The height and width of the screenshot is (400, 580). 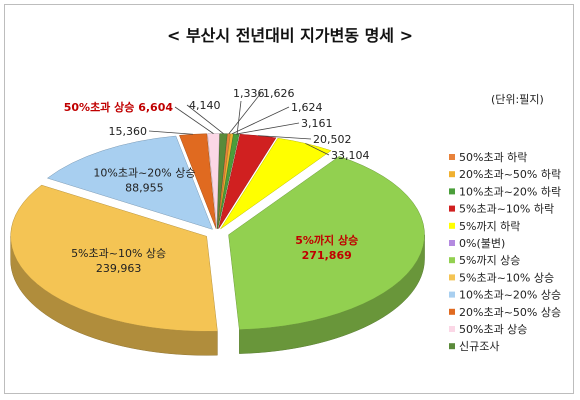 I want to click on slice-label-name: 5%까지 상승, so click(x=326, y=240).